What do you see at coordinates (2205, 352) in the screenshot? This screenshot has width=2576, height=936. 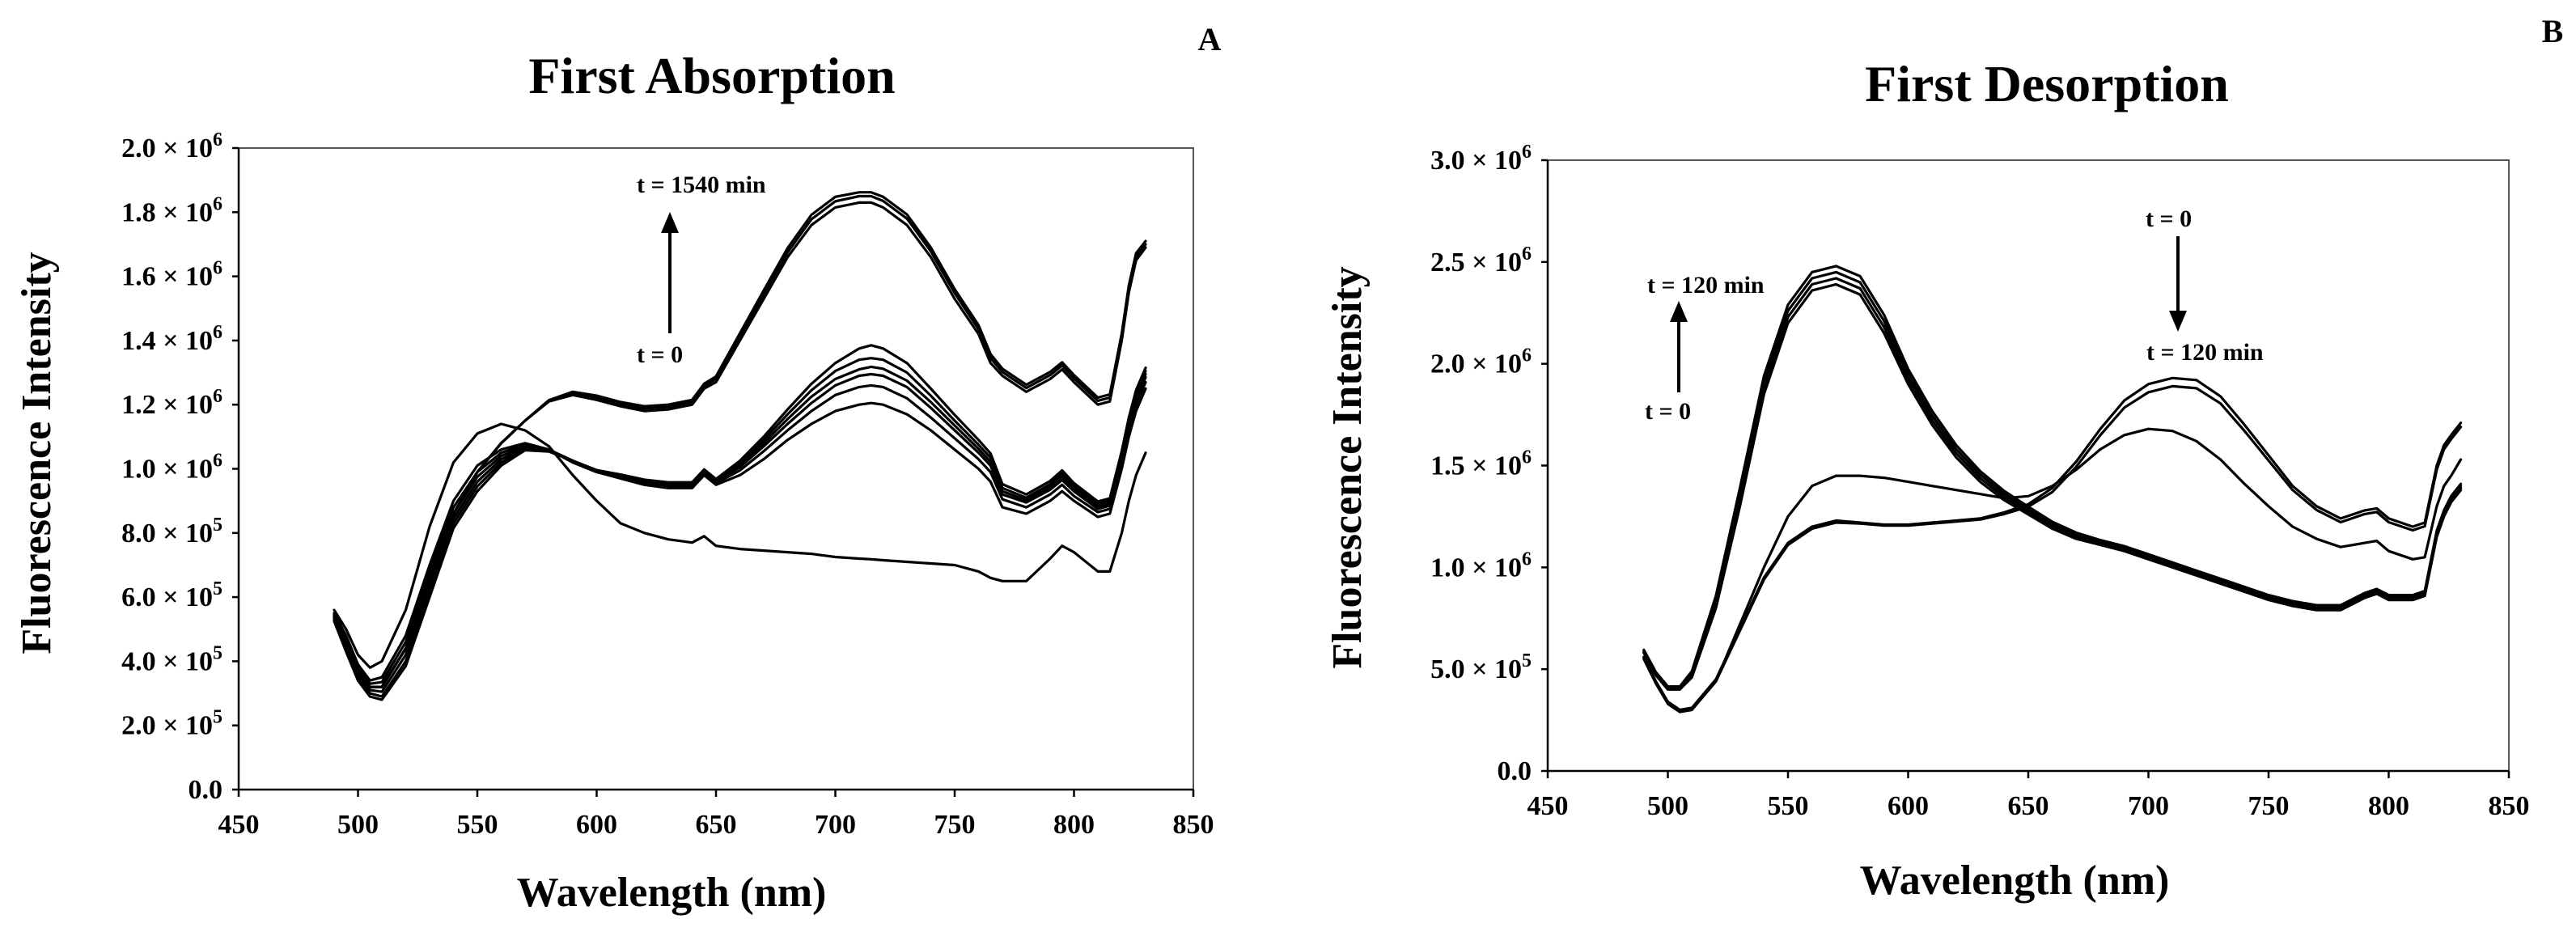 I see `panel-b-annotation-right-bottom: t = 120 min` at bounding box center [2205, 352].